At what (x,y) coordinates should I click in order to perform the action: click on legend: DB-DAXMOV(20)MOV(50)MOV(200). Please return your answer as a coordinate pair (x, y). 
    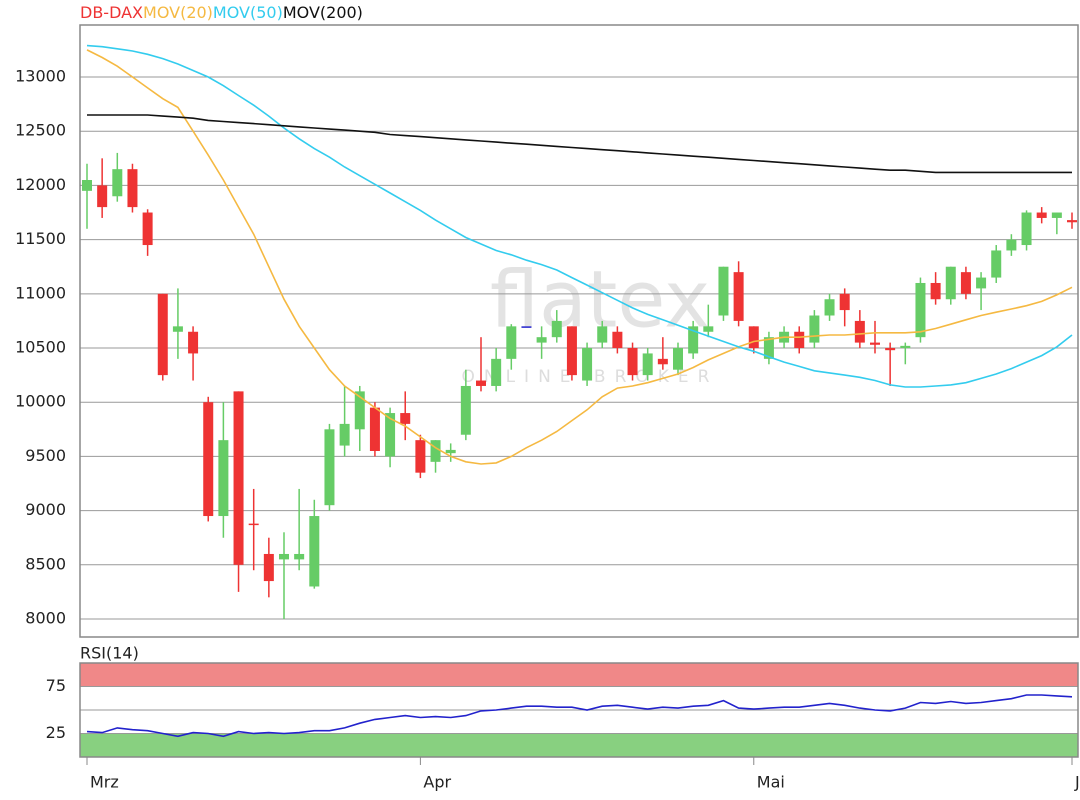
    Looking at the image, I should click on (221, 12).